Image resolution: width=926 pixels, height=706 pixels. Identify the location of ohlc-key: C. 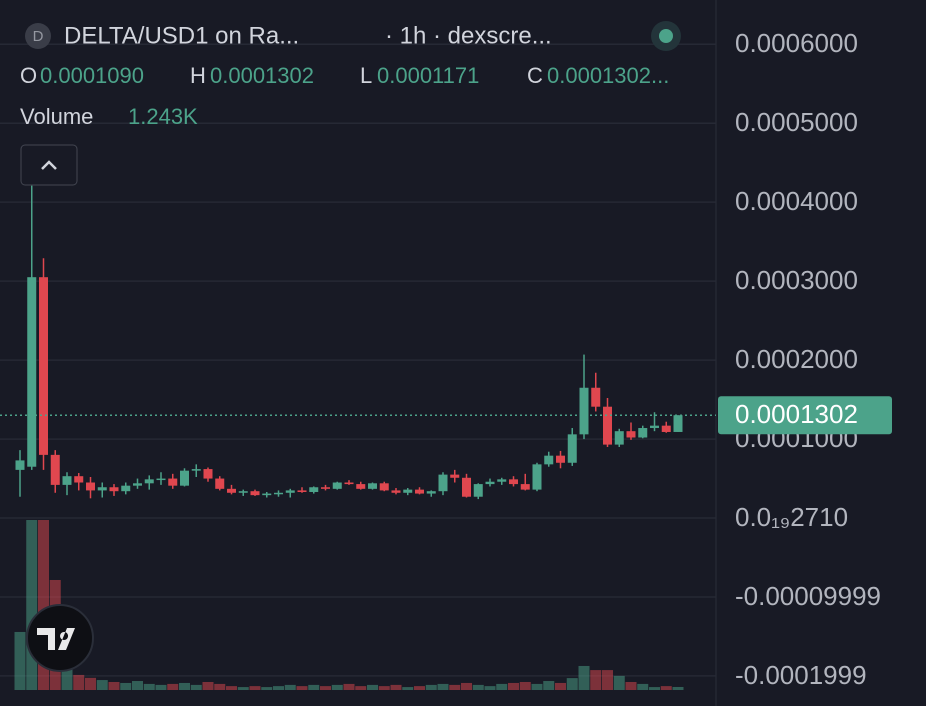
(535, 75).